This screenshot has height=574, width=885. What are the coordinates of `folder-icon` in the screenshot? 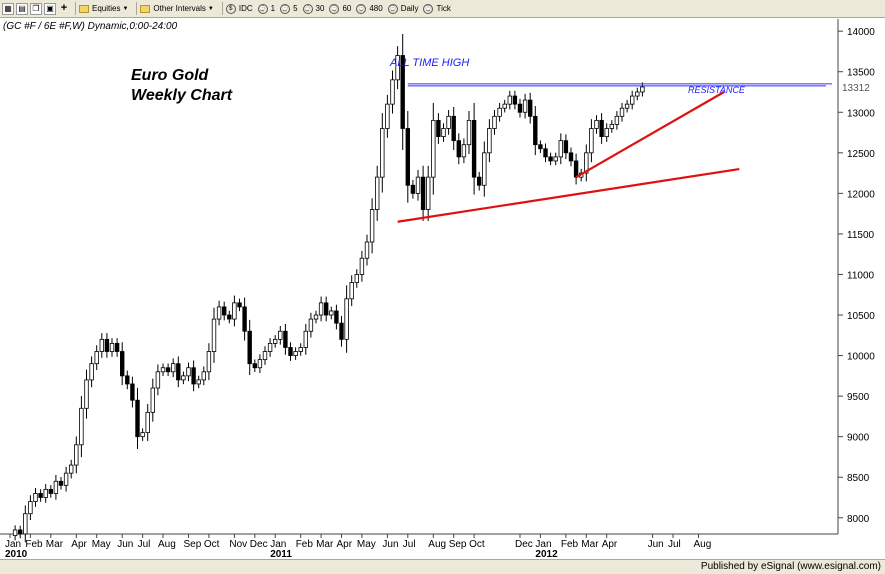 It's located at (145, 8).